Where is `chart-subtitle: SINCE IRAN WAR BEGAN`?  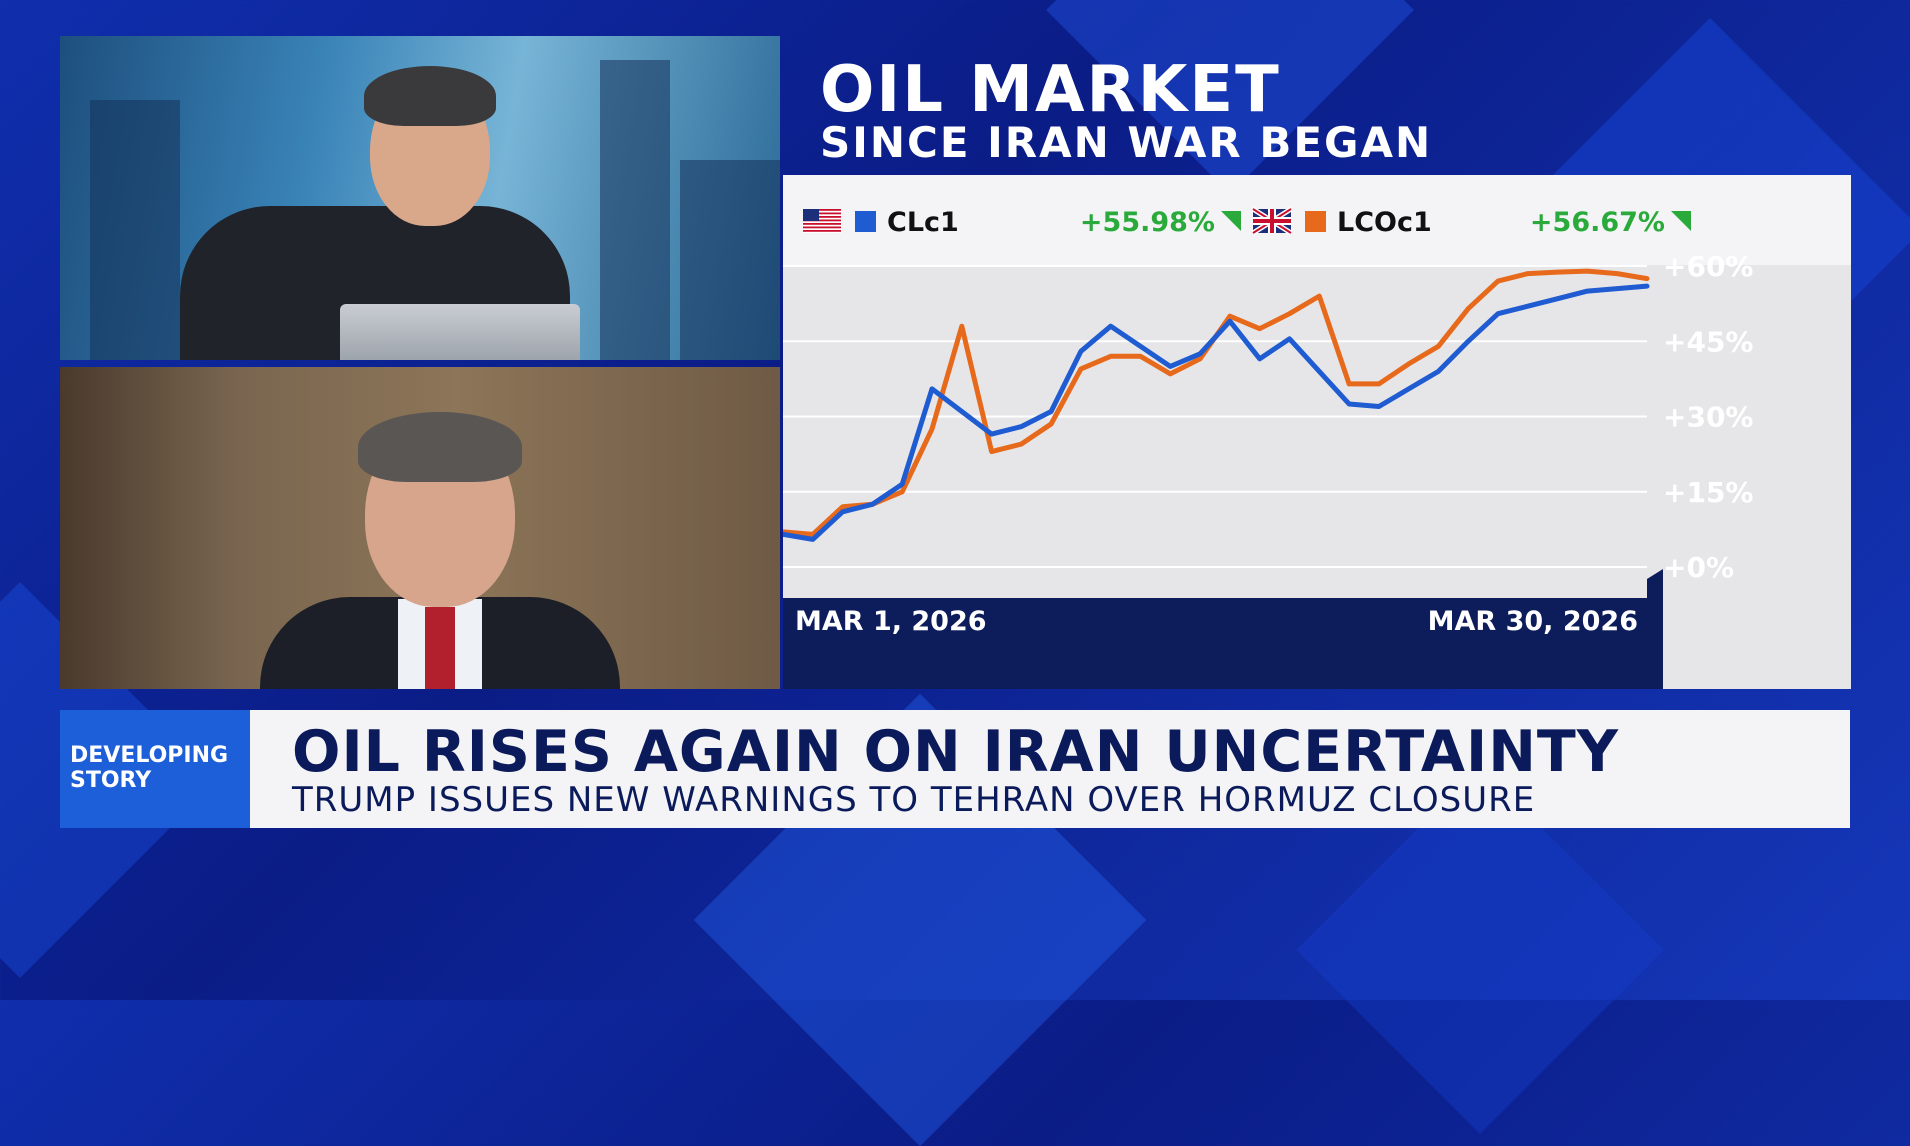 chart-subtitle: SINCE IRAN WAR BEGAN is located at coordinates (1126, 142).